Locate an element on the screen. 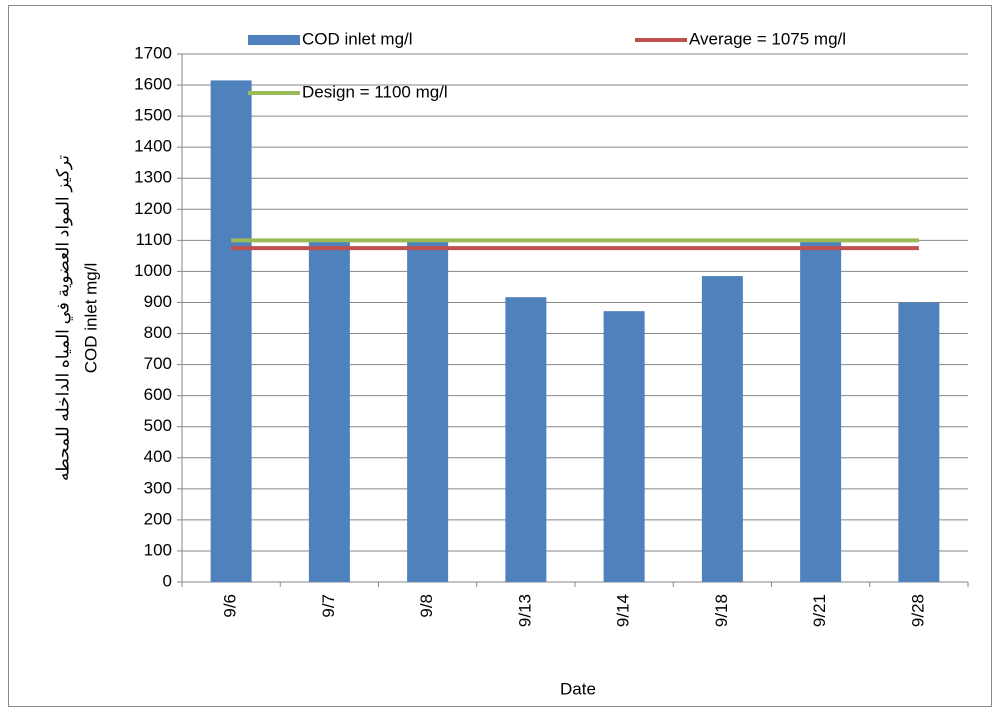 The width and height of the screenshot is (998, 713). x-tick-label: 9/6 is located at coordinates (230, 606).